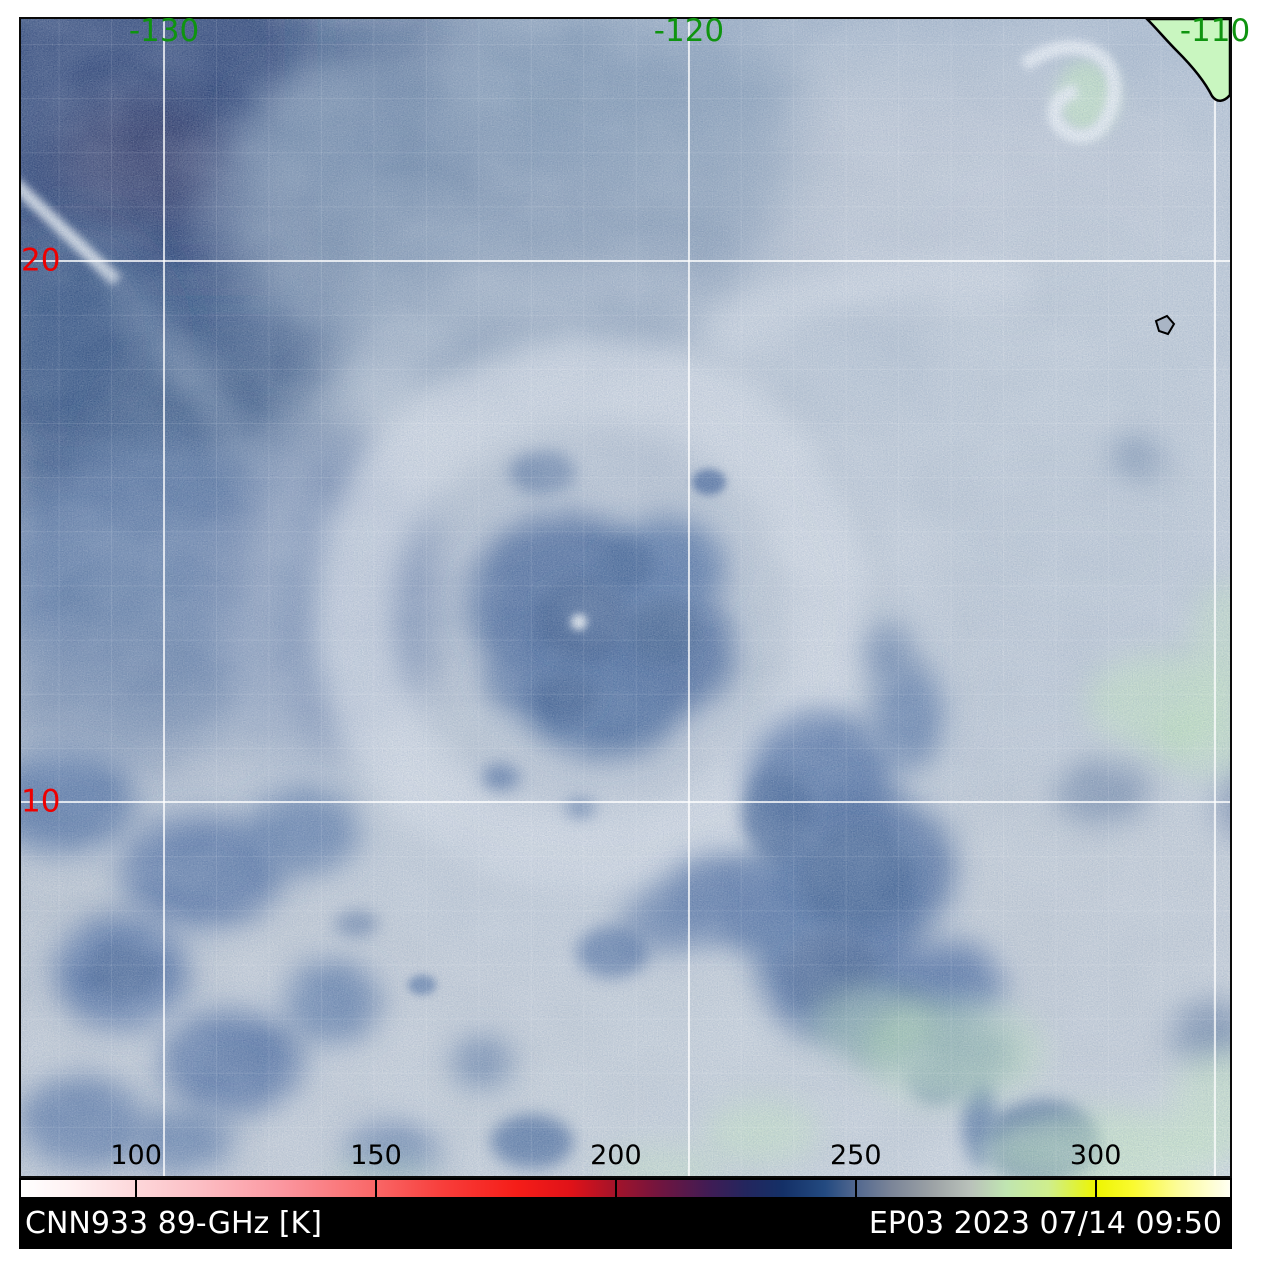  Describe the element at coordinates (1045, 1223) in the screenshot. I see `storm-datetime-label: EP03 2023 07/14 09:50` at that location.